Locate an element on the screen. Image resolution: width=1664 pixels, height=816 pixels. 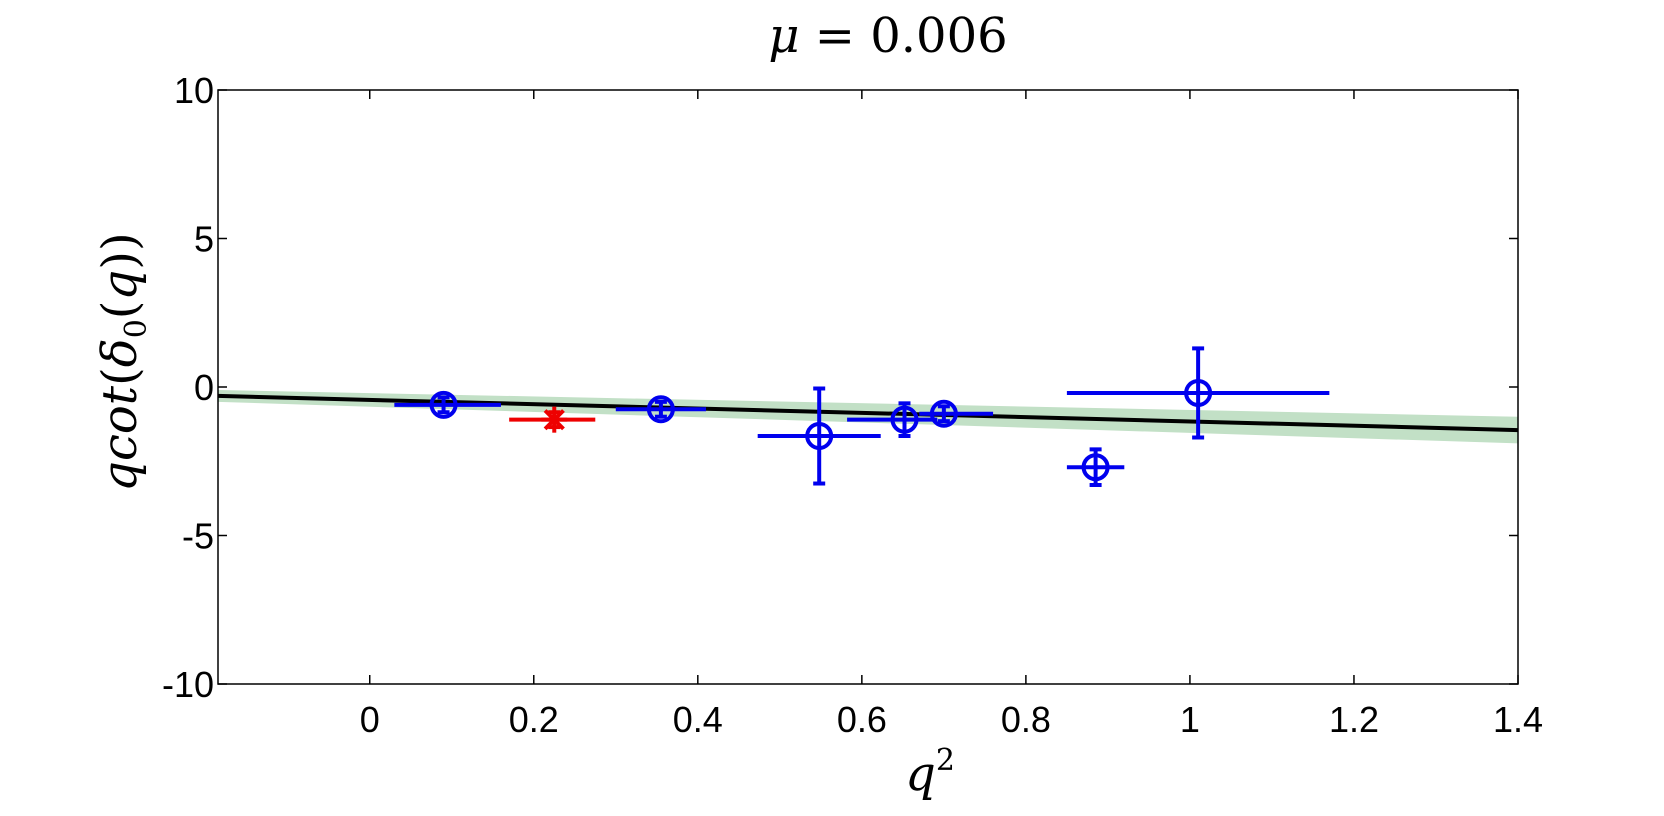
x-tick-label: 0.8 is located at coordinates (1026, 719).